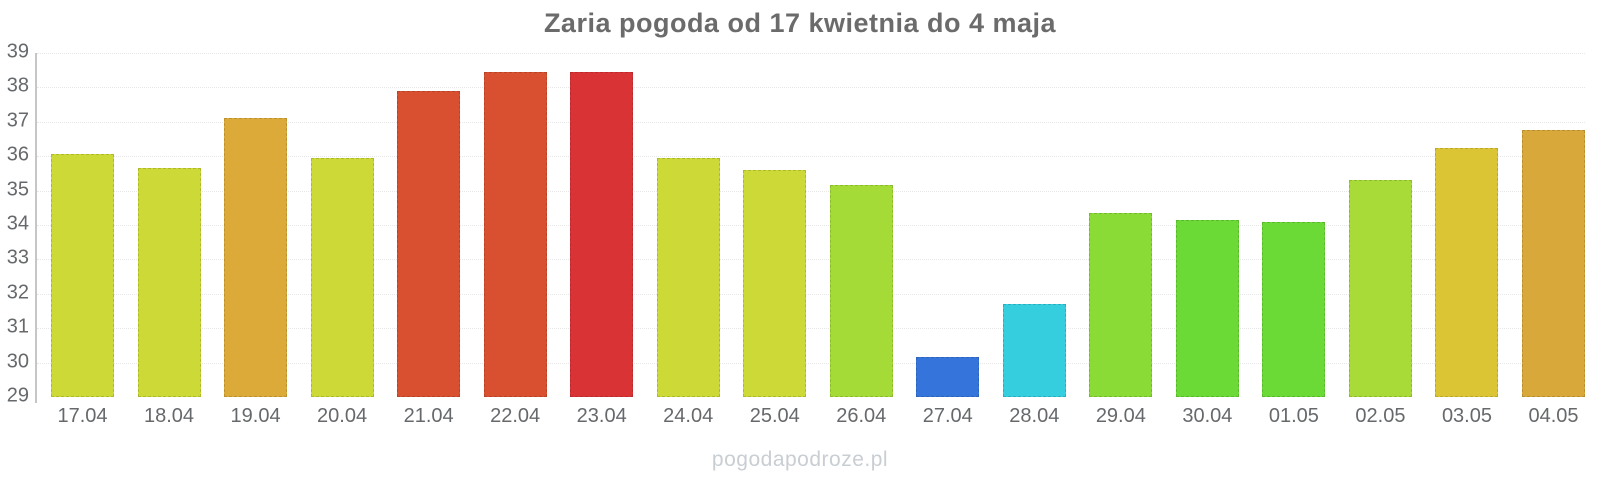 The height and width of the screenshot is (480, 1600). Describe the element at coordinates (515, 416) in the screenshot. I see `x-tick-label-22.04: 22.04` at that location.